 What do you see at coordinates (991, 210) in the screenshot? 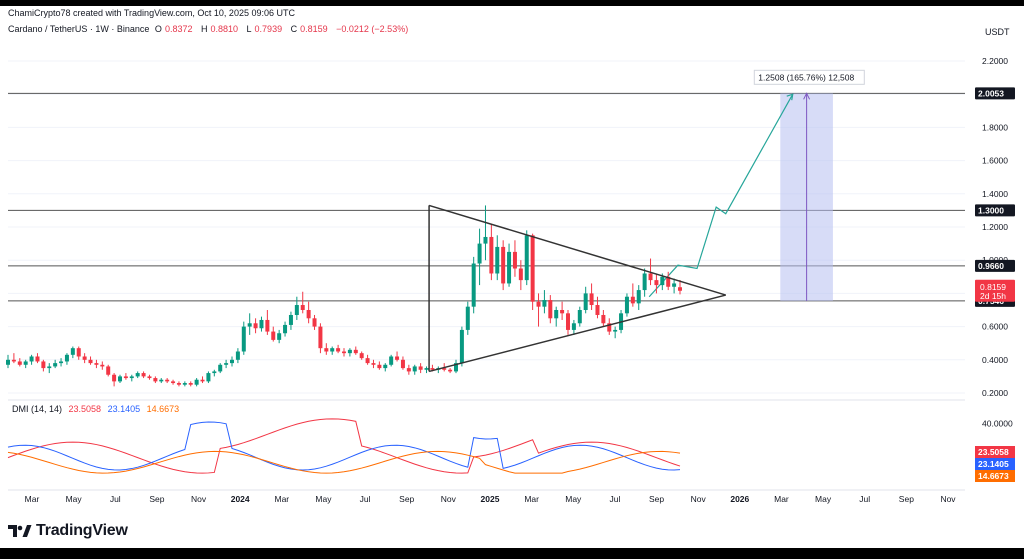
I see `level-tag-label: 1.3000` at bounding box center [991, 210].